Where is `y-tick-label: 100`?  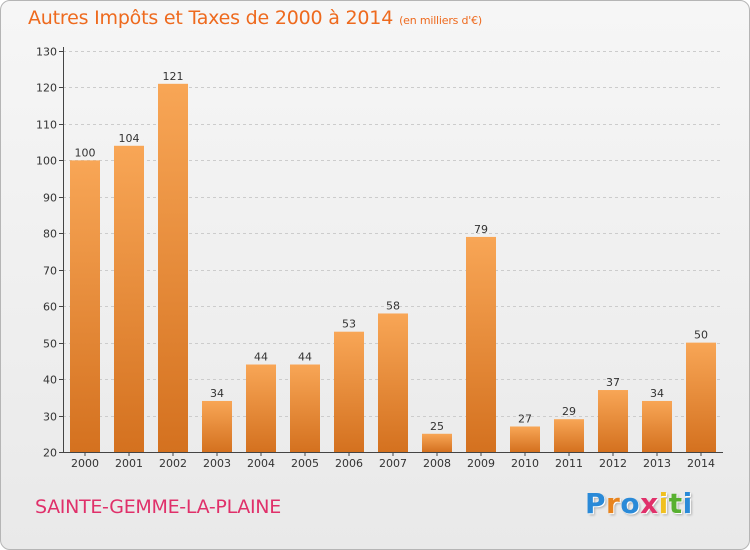
y-tick-label: 100 is located at coordinates (46, 161).